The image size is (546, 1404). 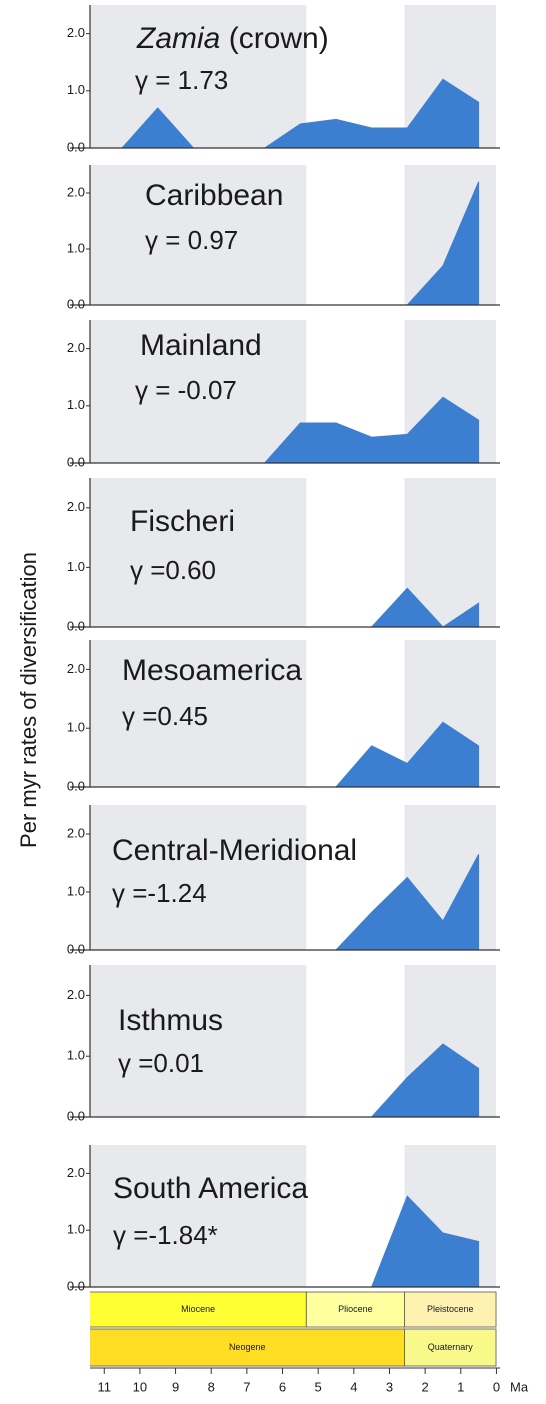 What do you see at coordinates (28, 700) in the screenshot?
I see `y-axis-label: Per myr rates of diversification` at bounding box center [28, 700].